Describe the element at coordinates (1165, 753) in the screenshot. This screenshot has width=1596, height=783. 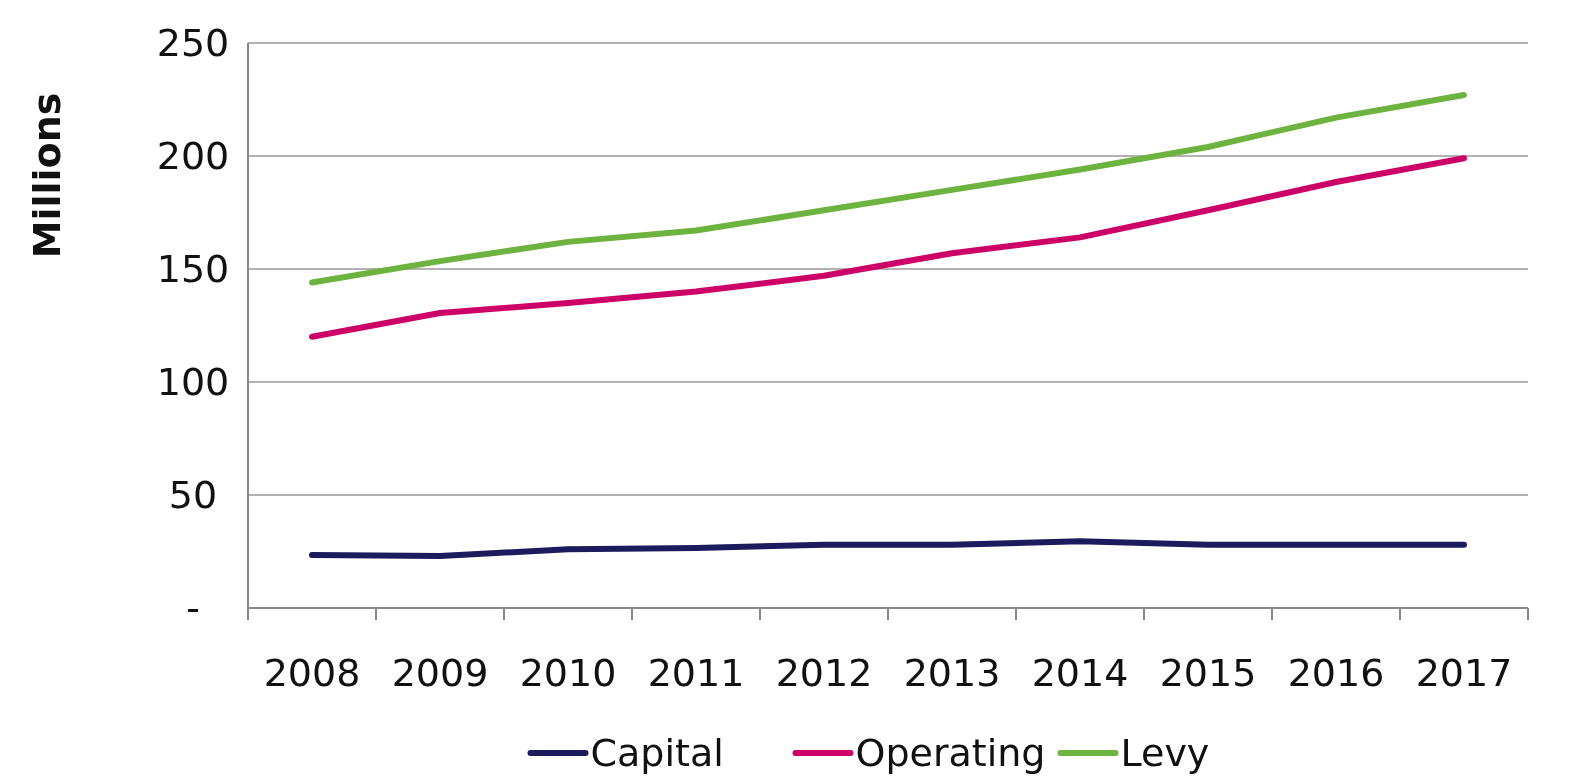
I see `legend-label: Levy` at that location.